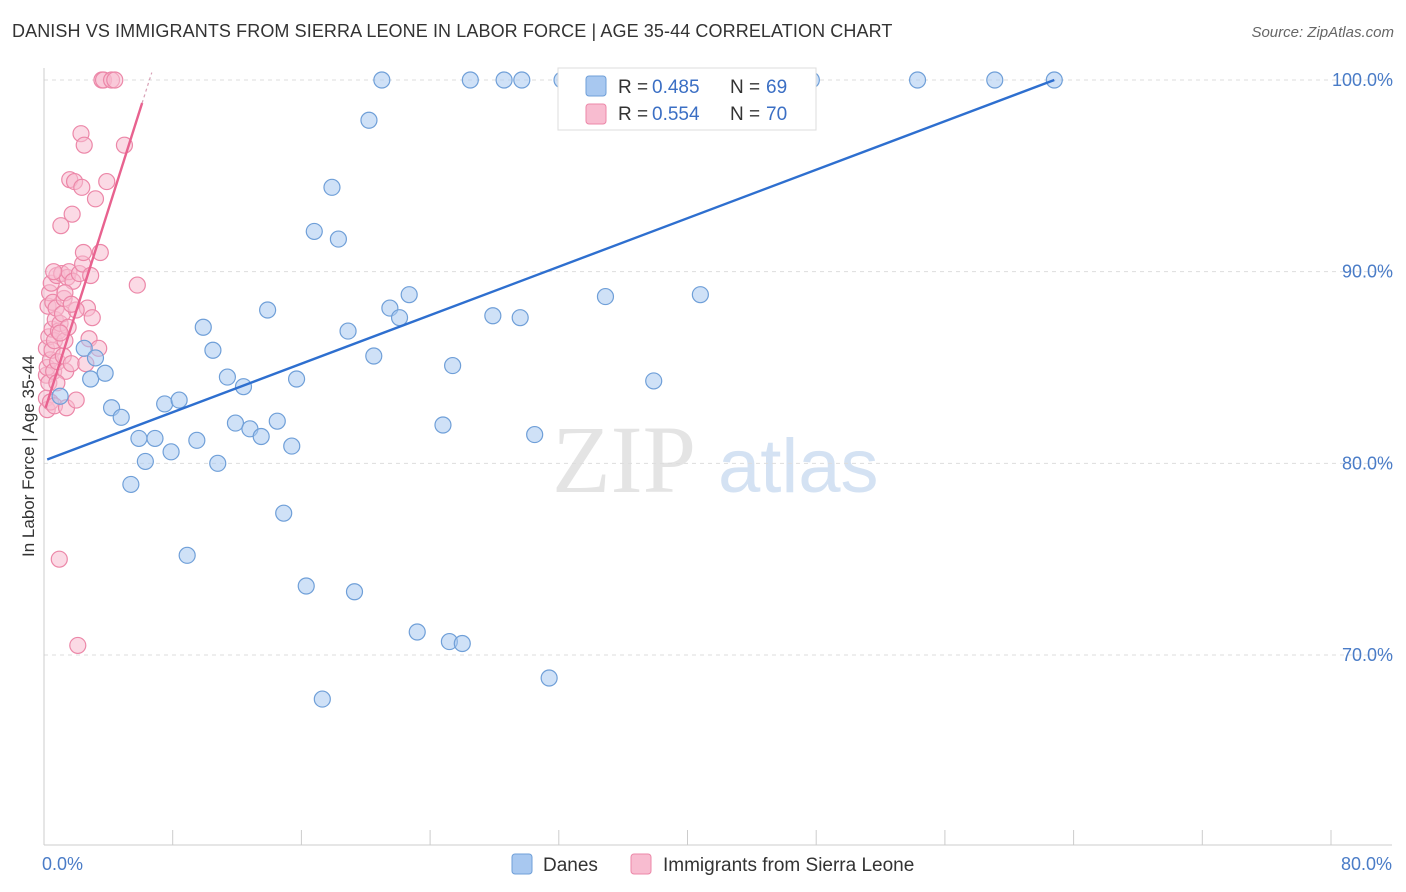 This screenshot has height=892, width=1406. Describe the element at coordinates (798, 466) in the screenshot. I see `watermark-atlas: atlas` at that location.